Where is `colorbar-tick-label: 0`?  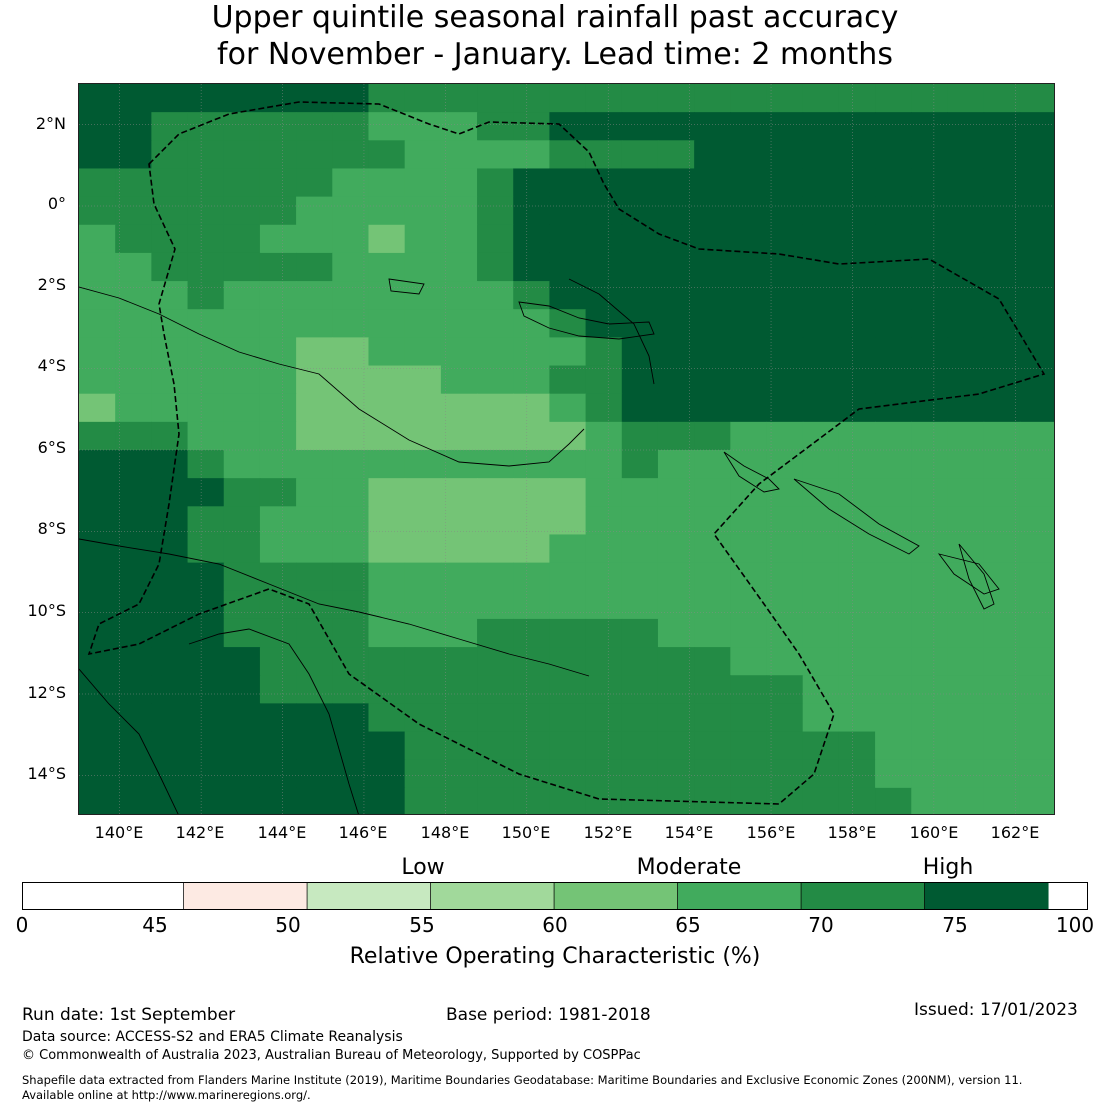 colorbar-tick-label: 0 is located at coordinates (22, 925).